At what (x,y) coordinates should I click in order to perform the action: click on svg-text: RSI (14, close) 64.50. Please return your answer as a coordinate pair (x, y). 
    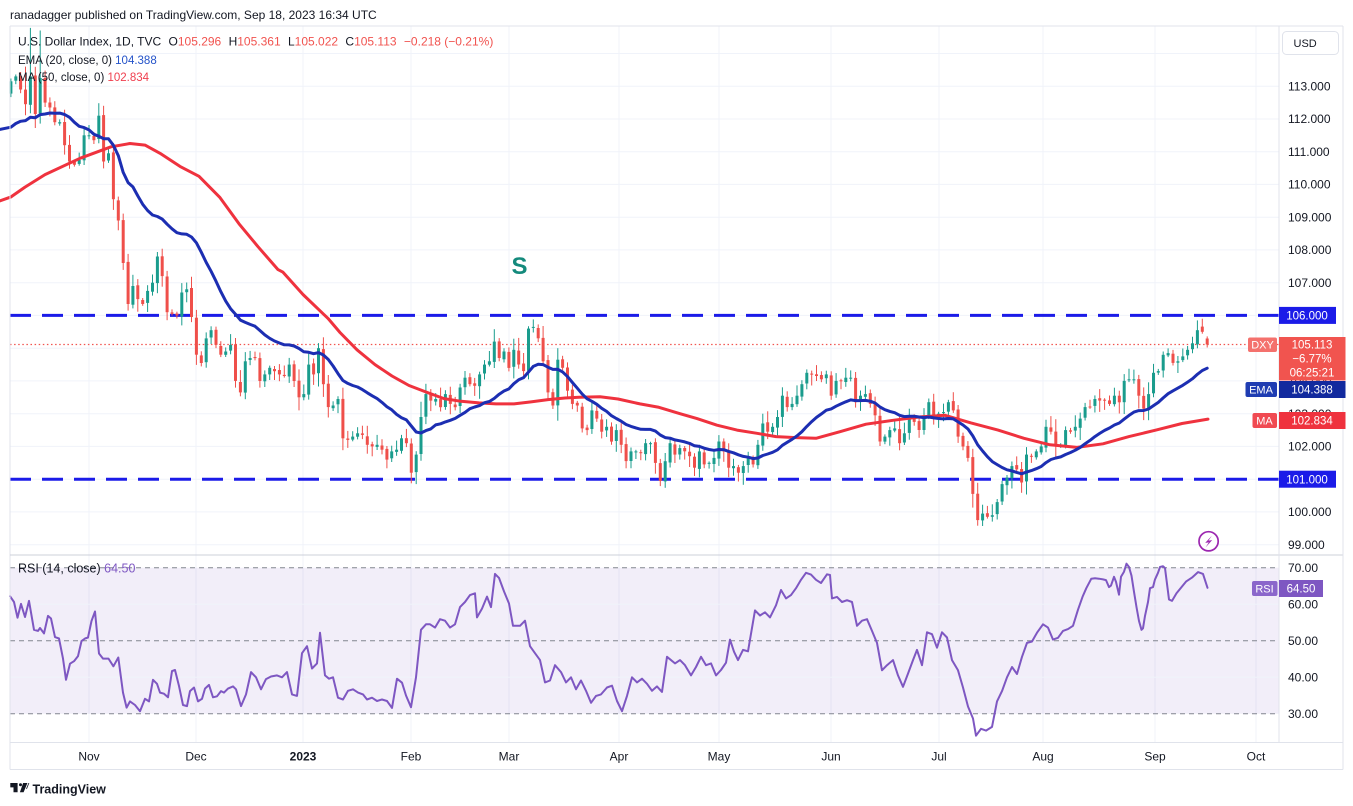
    Looking at the image, I should click on (76, 569).